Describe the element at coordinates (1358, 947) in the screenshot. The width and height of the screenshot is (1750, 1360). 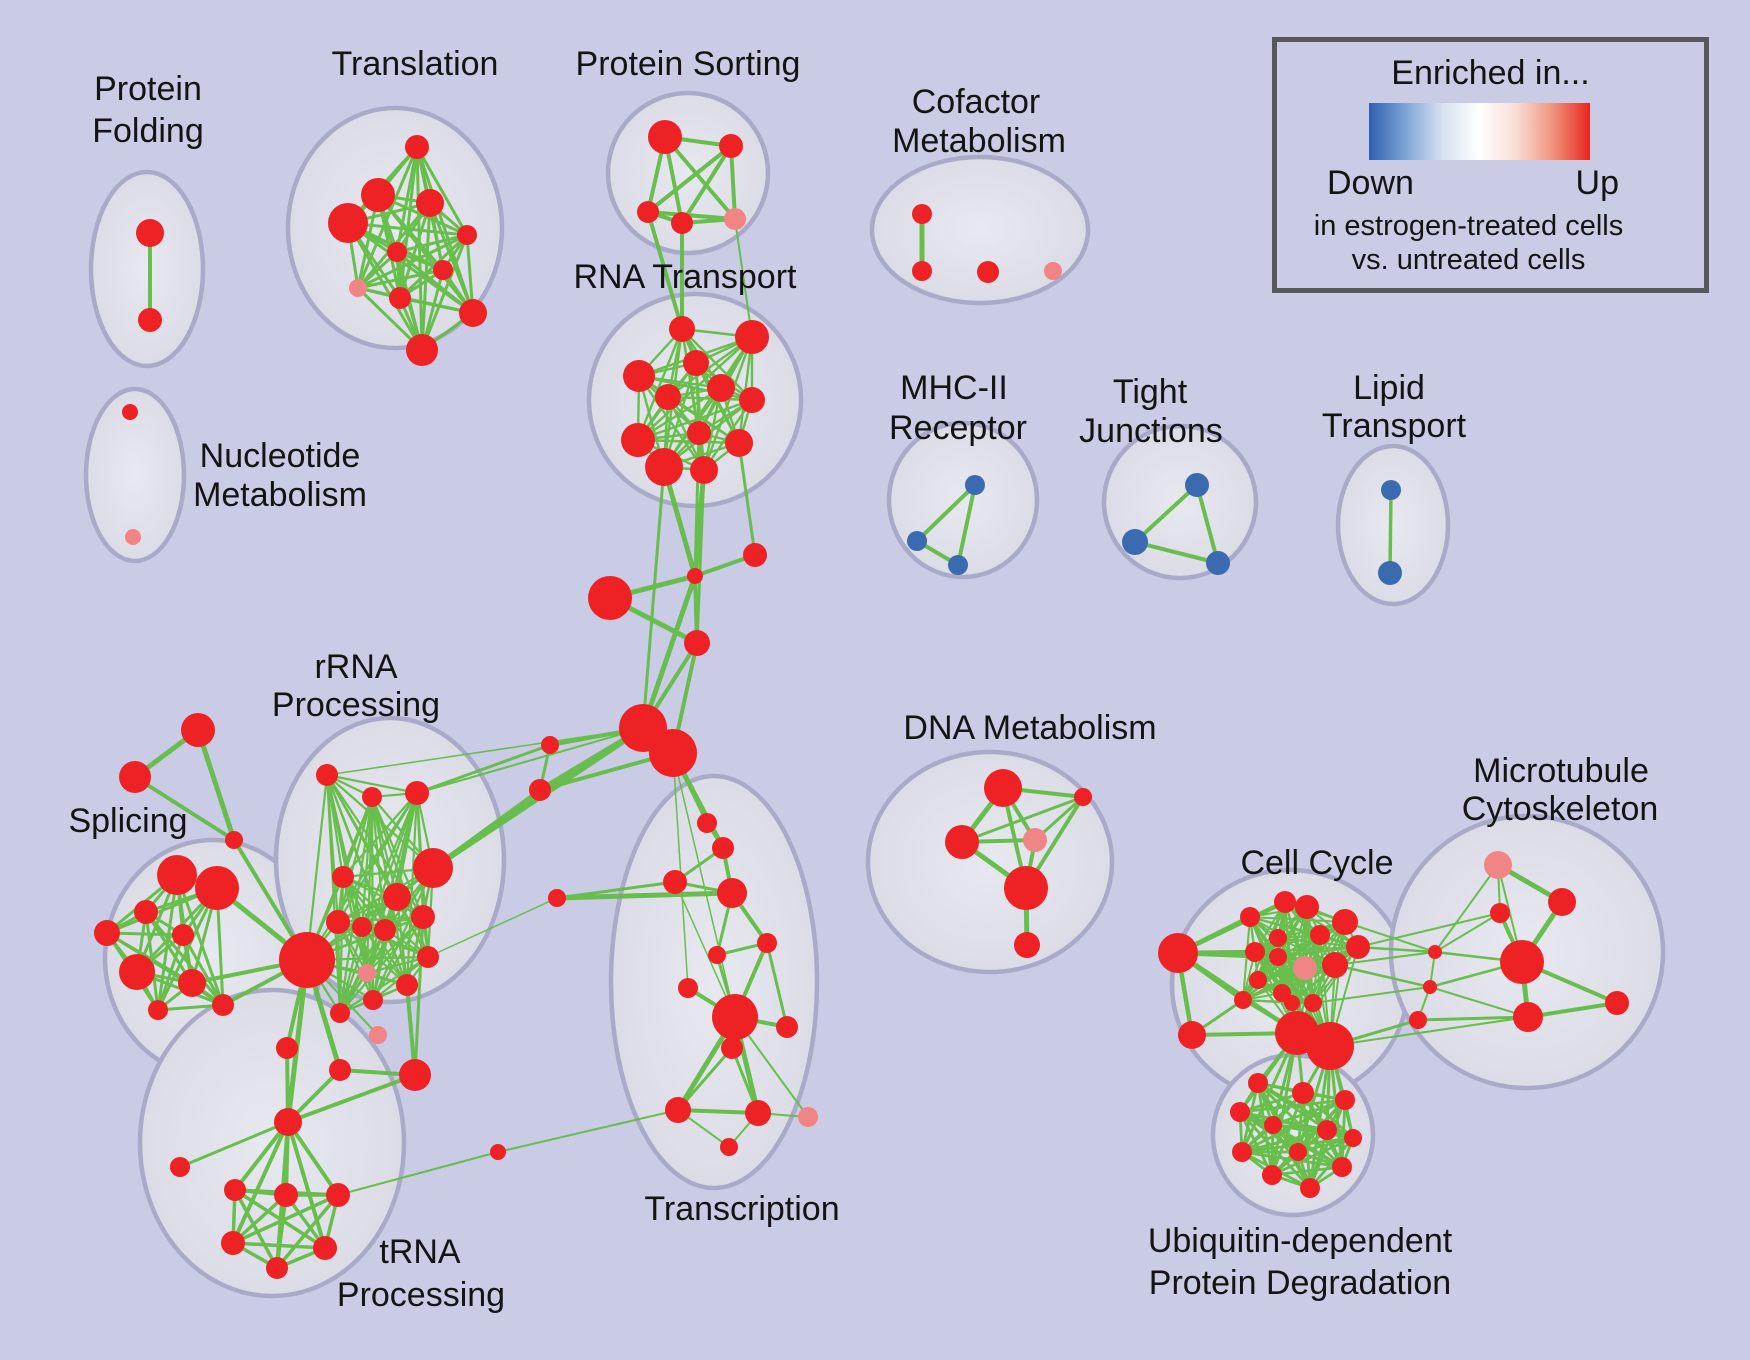
I see `gene-set-node-cc6` at that location.